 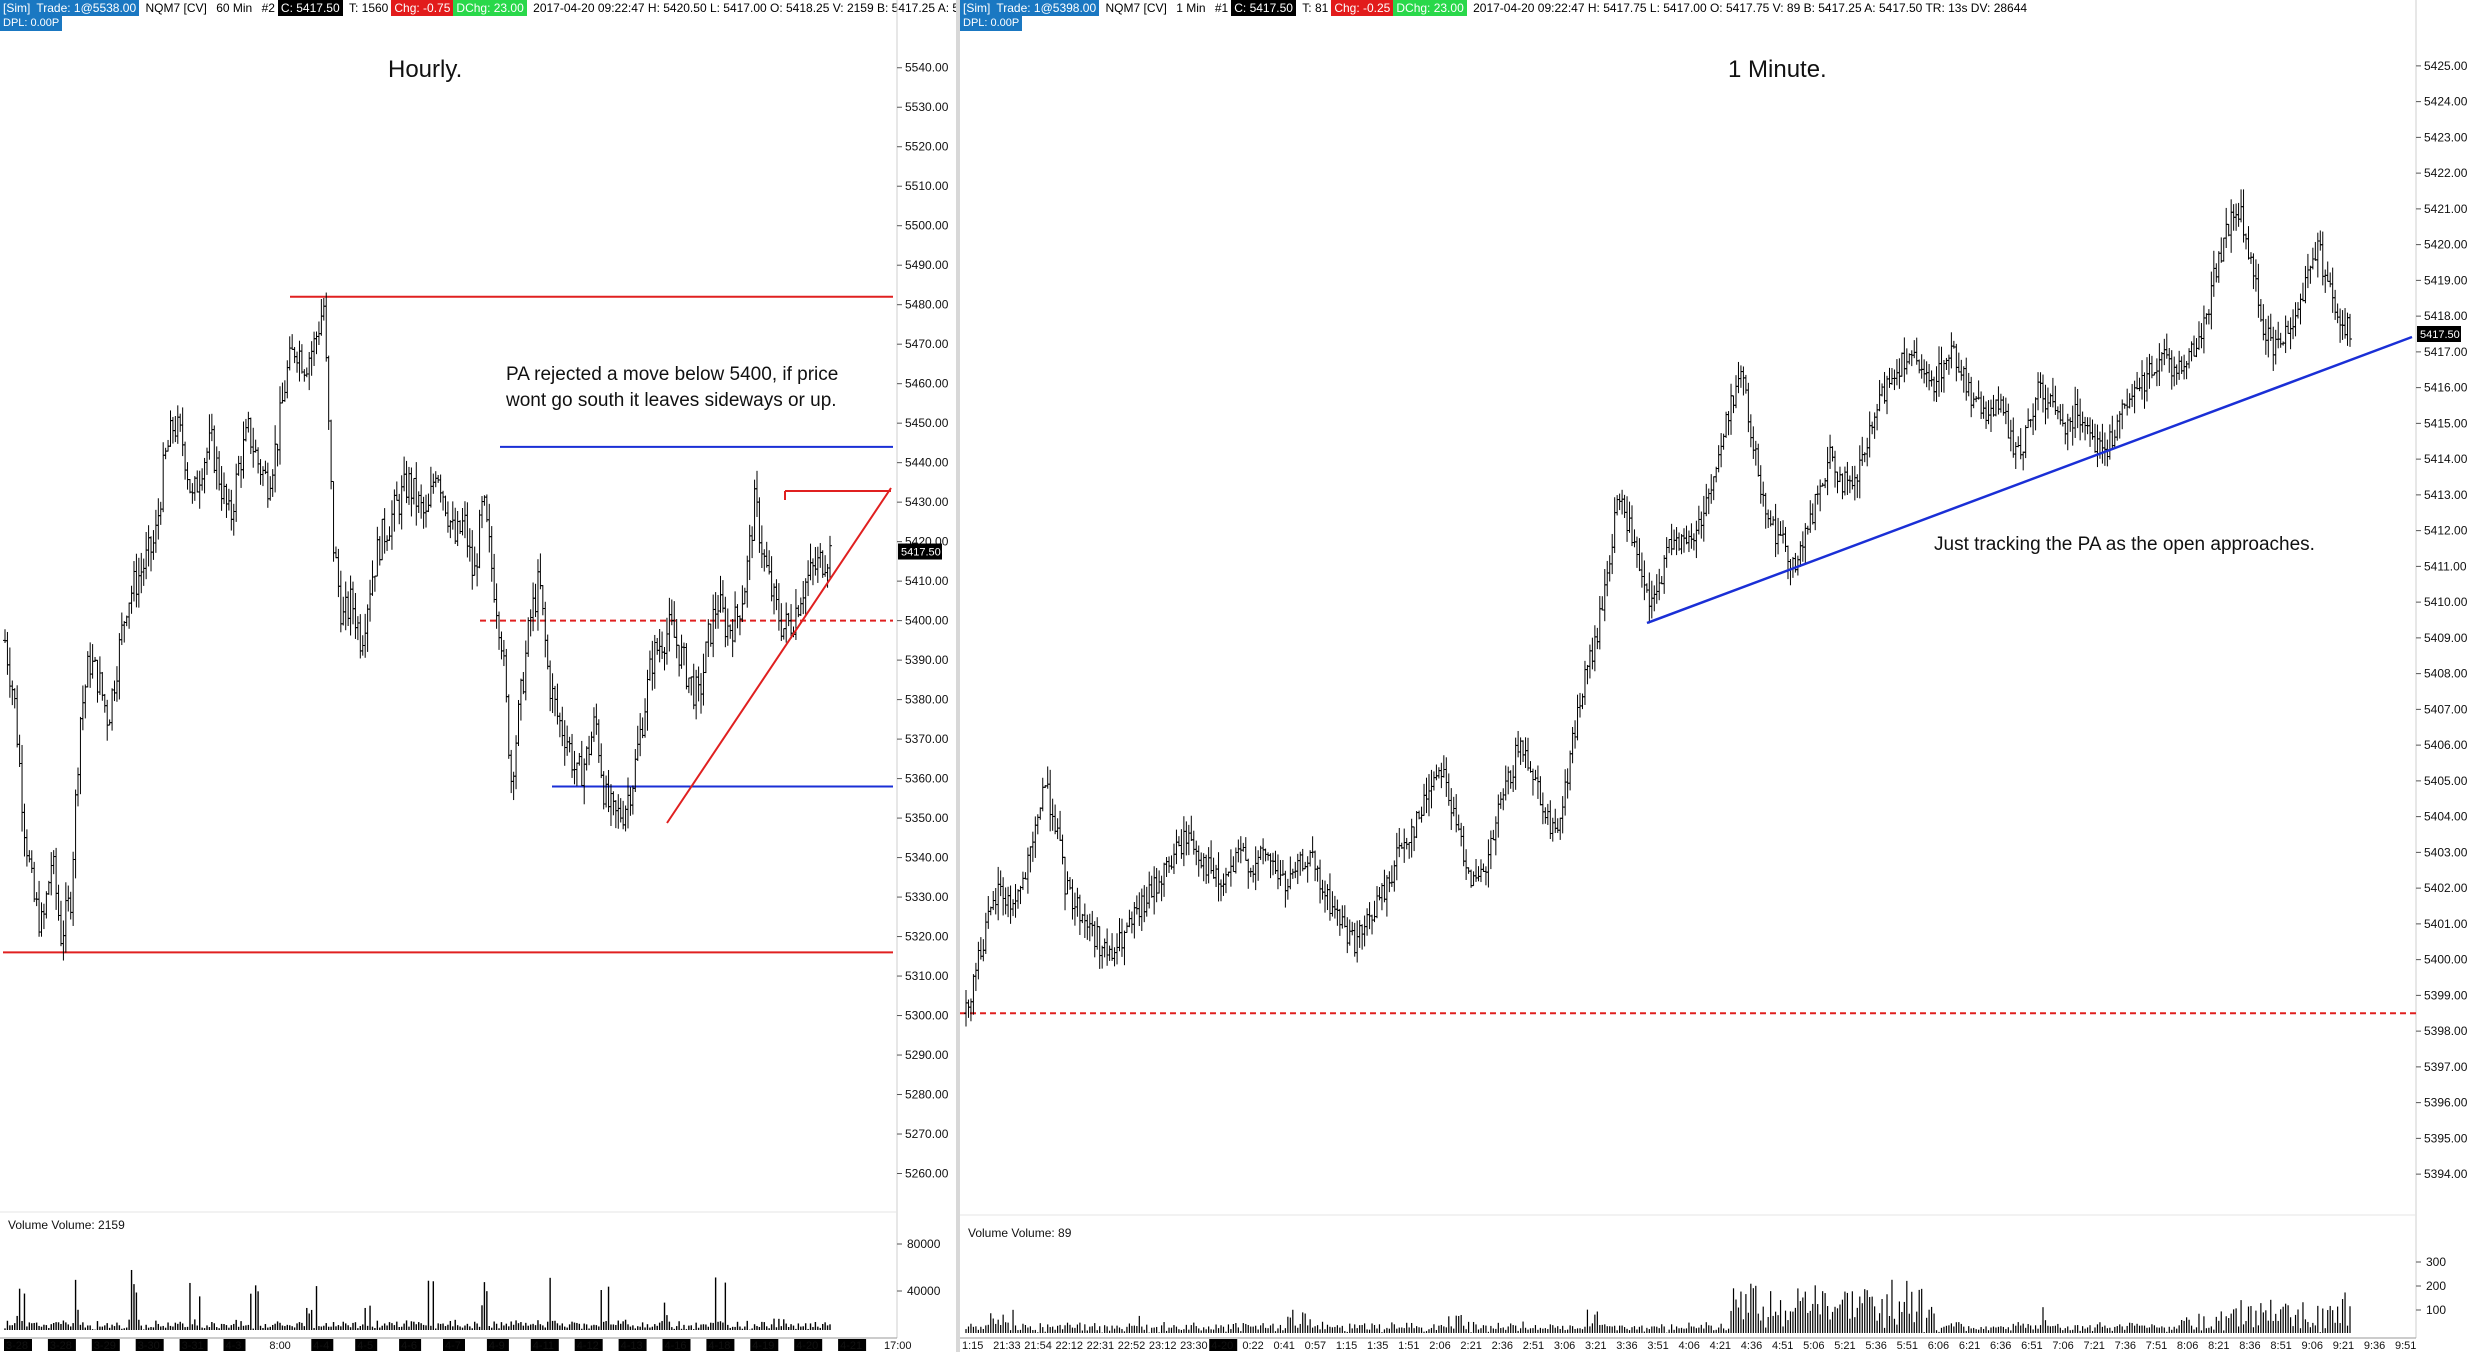 I want to click on time-axis-label: 4-12, so click(x=588, y=1346).